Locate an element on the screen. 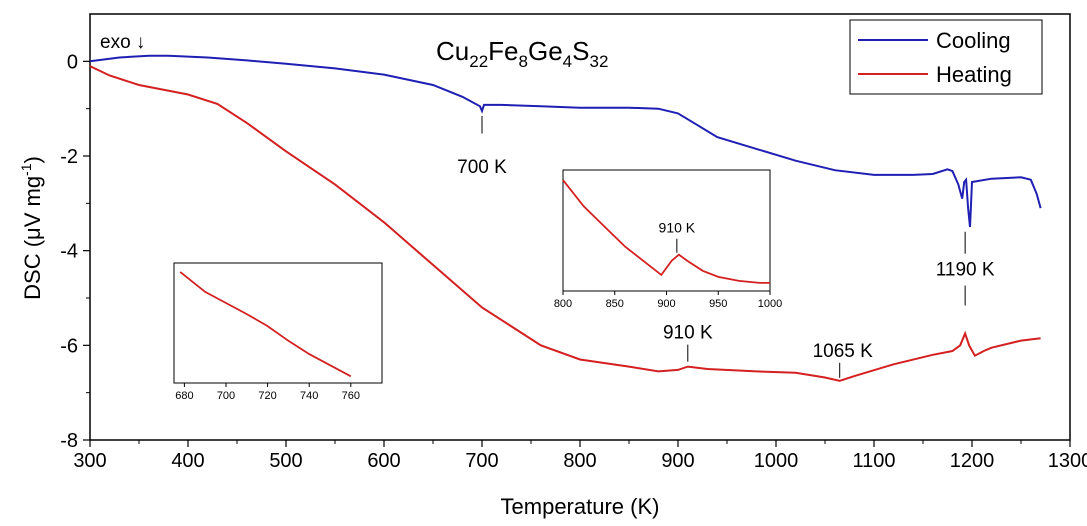 This screenshot has width=1087, height=526. annotation-label: 1190 K is located at coordinates (965, 270).